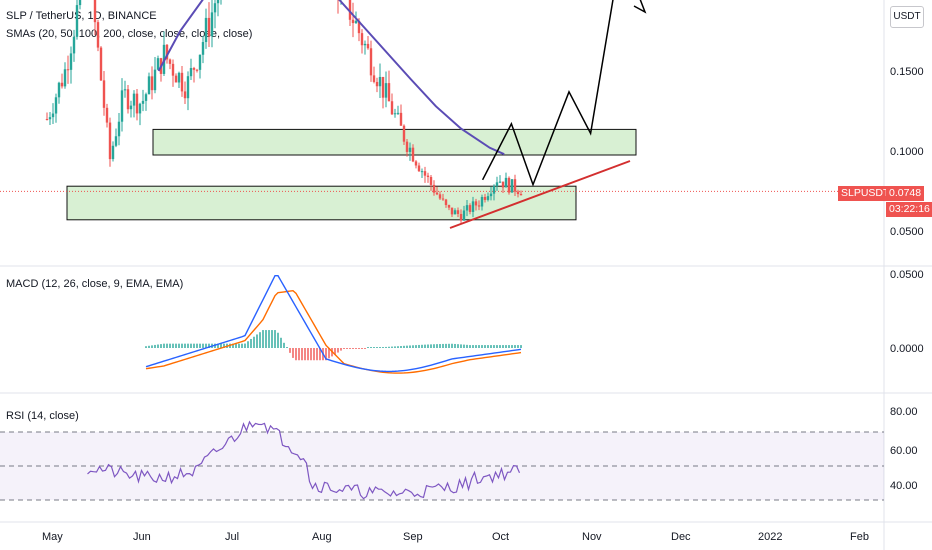  What do you see at coordinates (333, 331) in the screenshot?
I see `macd-signal-line` at bounding box center [333, 331].